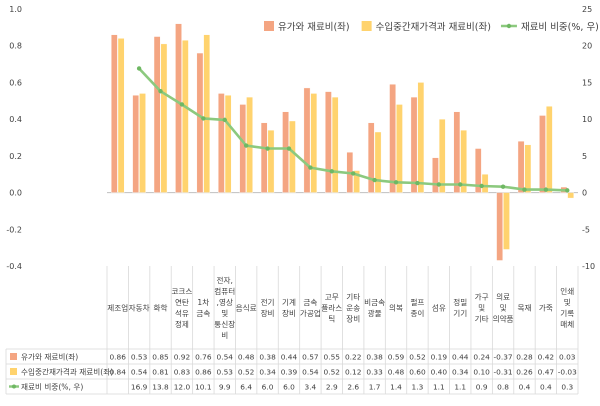 The width and height of the screenshot is (600, 406). I want to click on table-value: 0.42, so click(546, 357).